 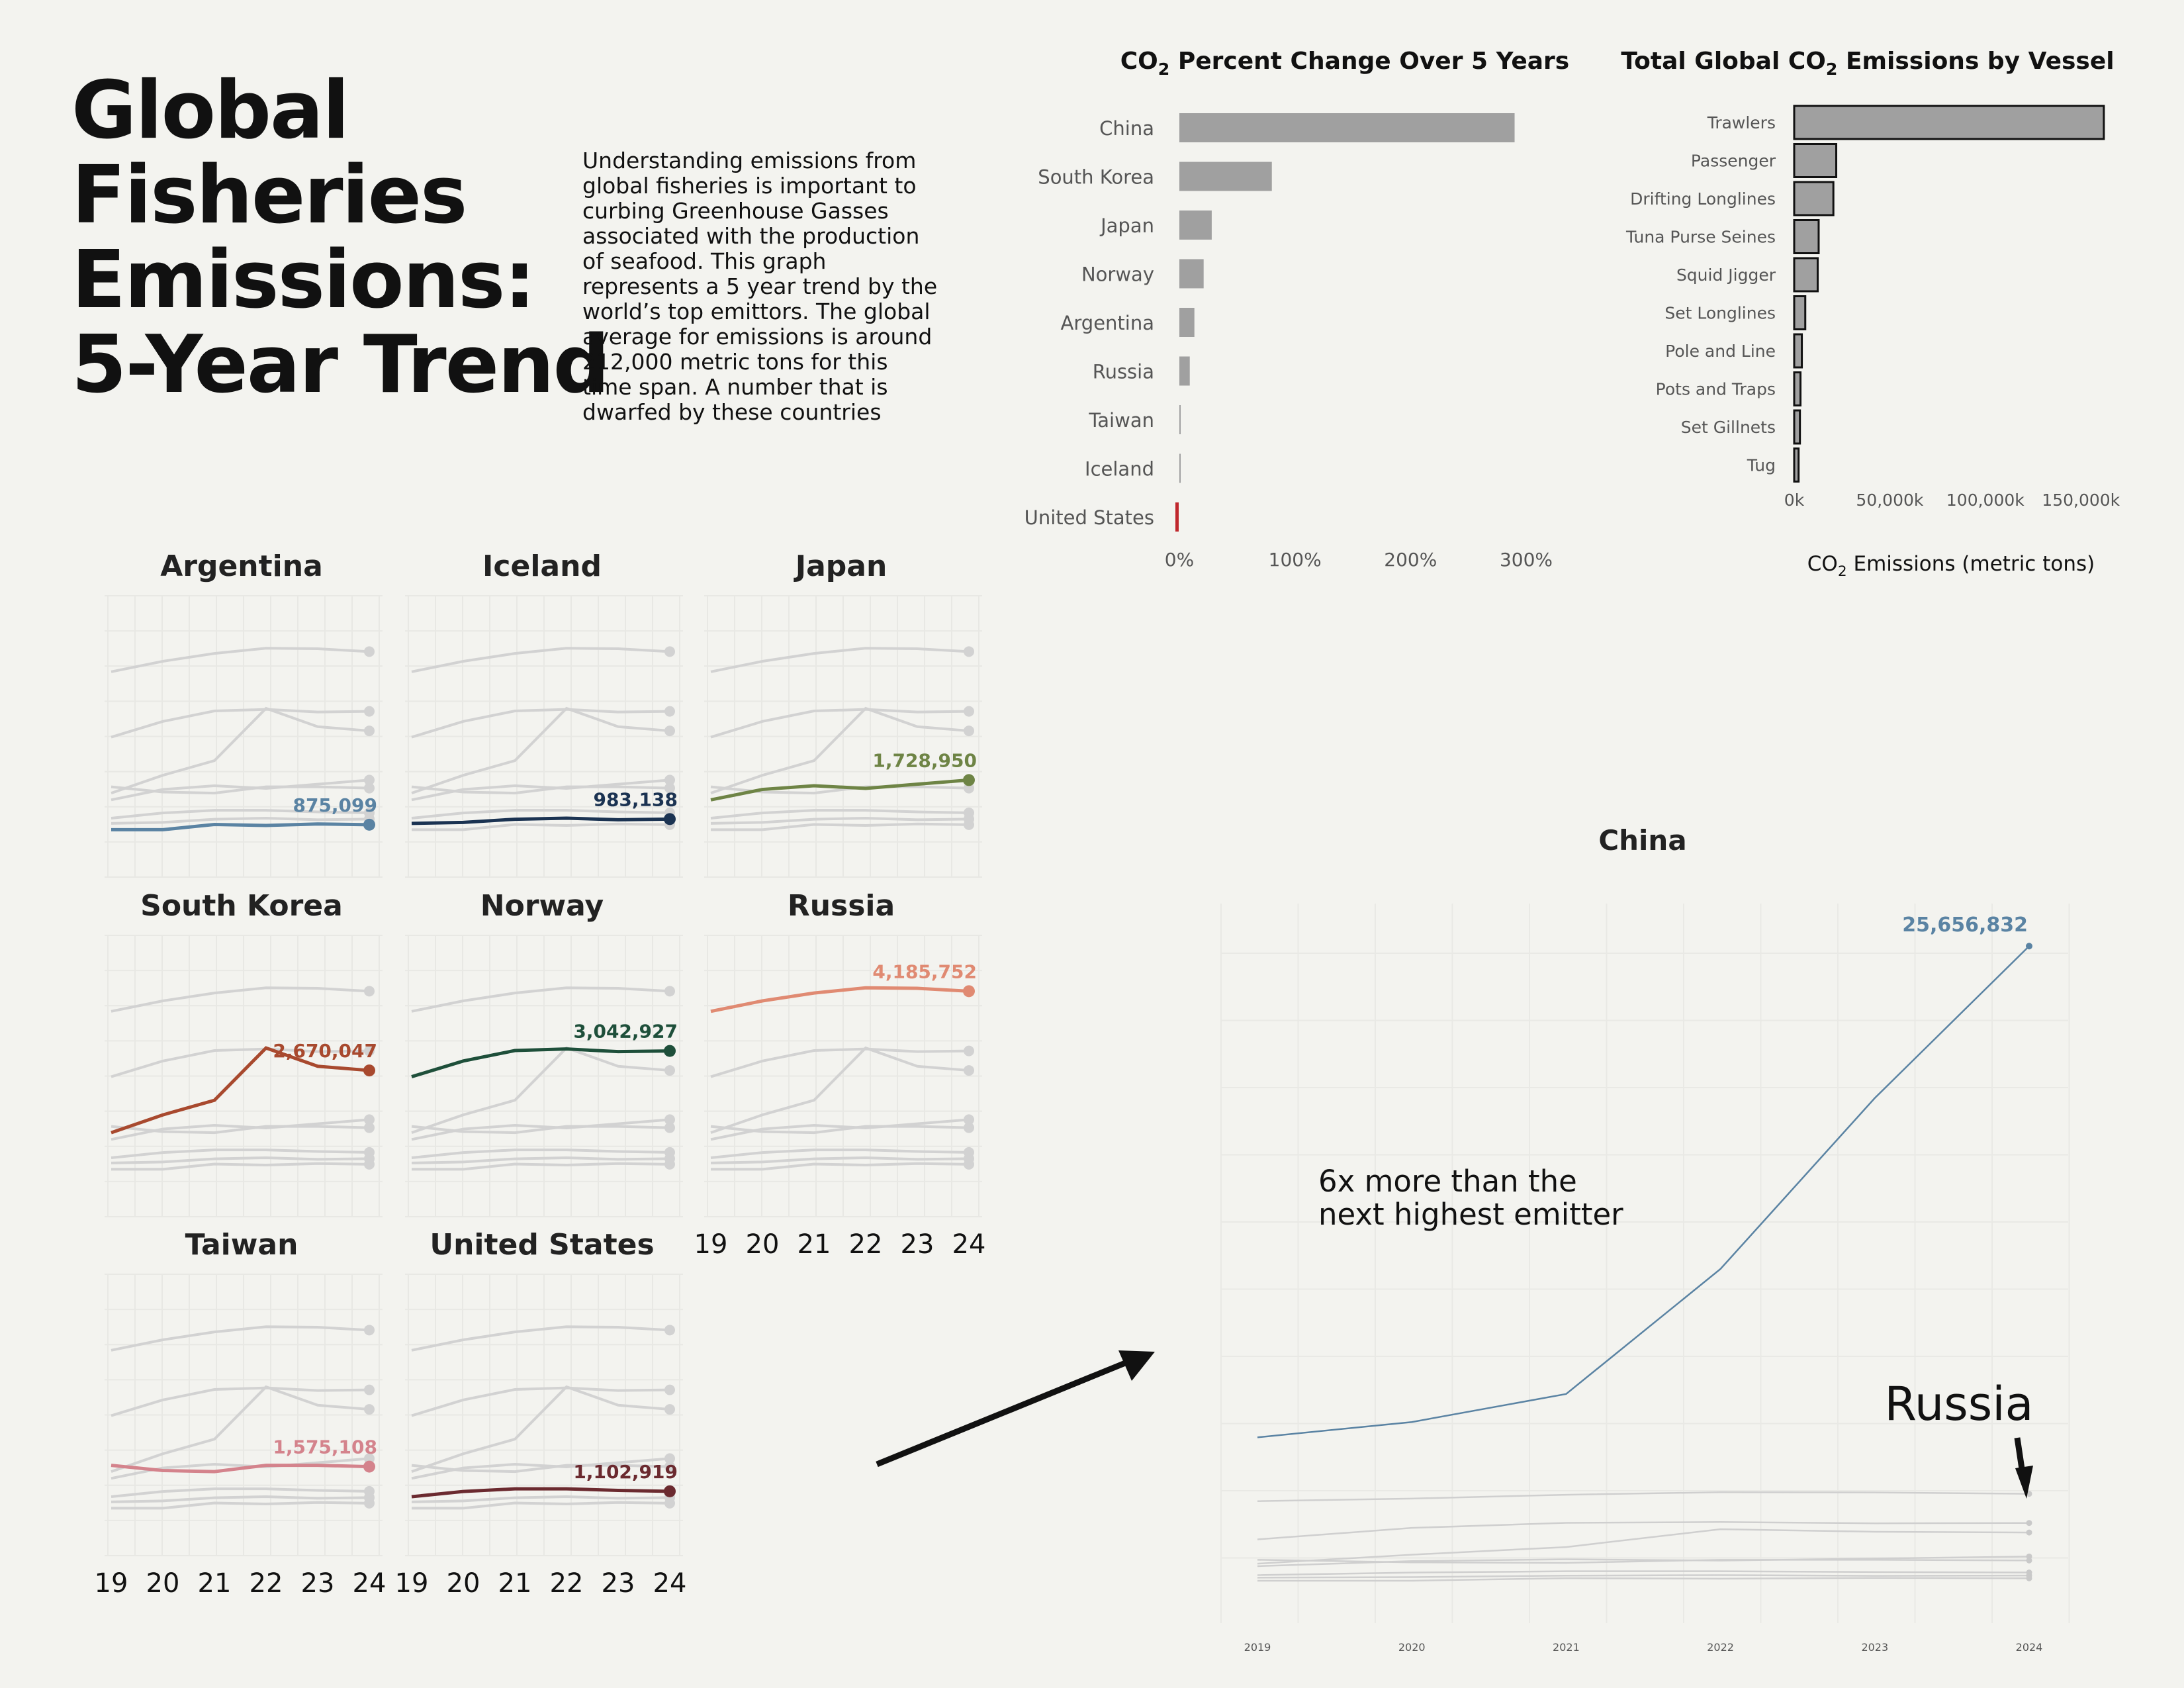 What do you see at coordinates (1527, 560) in the screenshot?
I see `tick-label: 300%` at bounding box center [1527, 560].